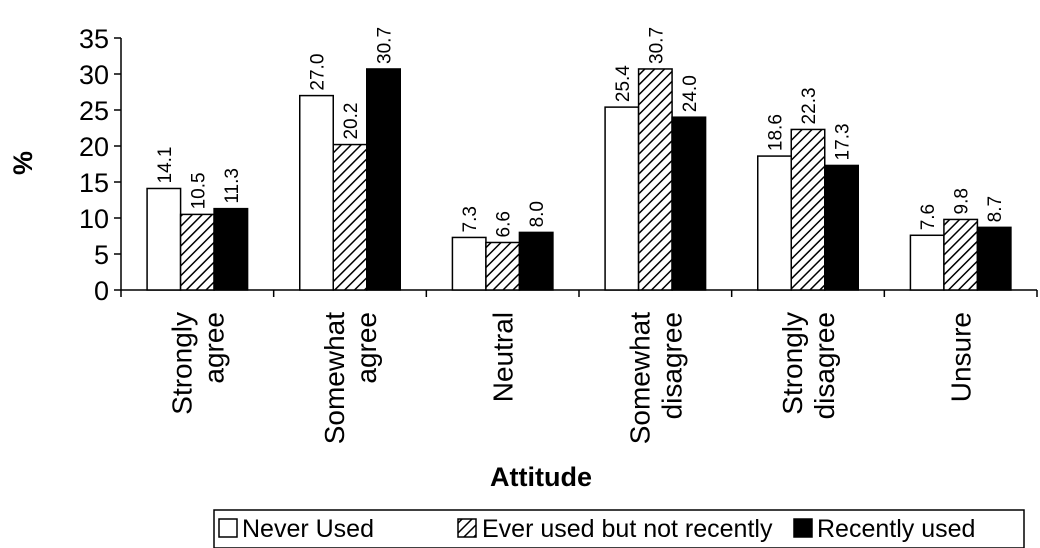  I want to click on bar-value-label: 25.4, so click(623, 83).